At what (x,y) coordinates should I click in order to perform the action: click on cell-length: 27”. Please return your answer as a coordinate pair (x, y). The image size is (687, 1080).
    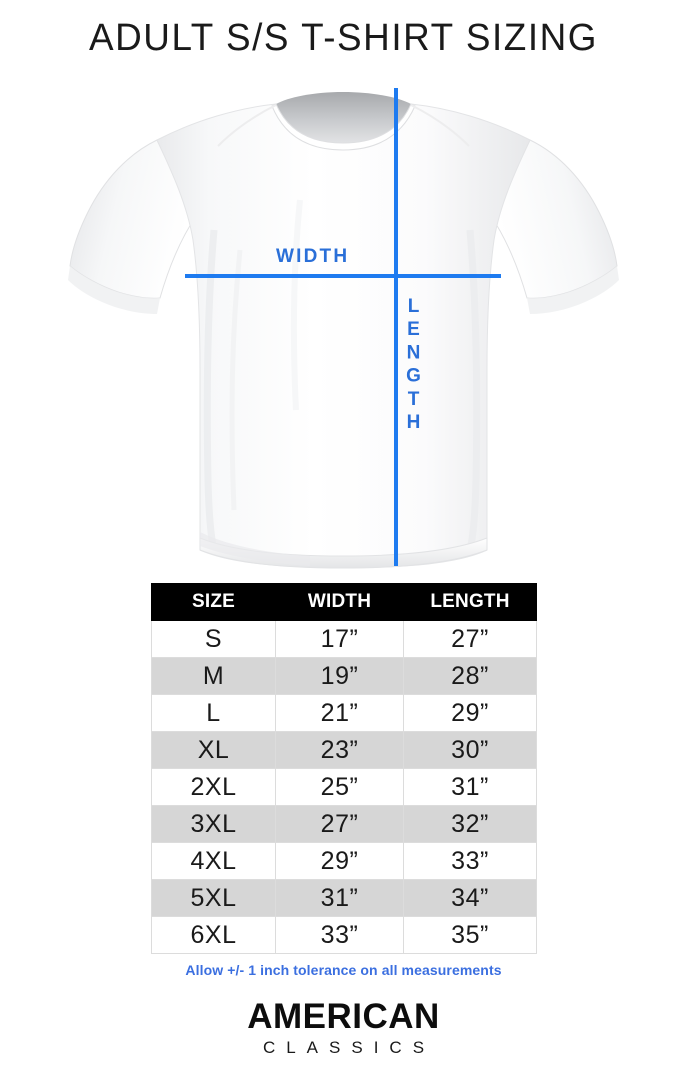
    Looking at the image, I should click on (470, 639).